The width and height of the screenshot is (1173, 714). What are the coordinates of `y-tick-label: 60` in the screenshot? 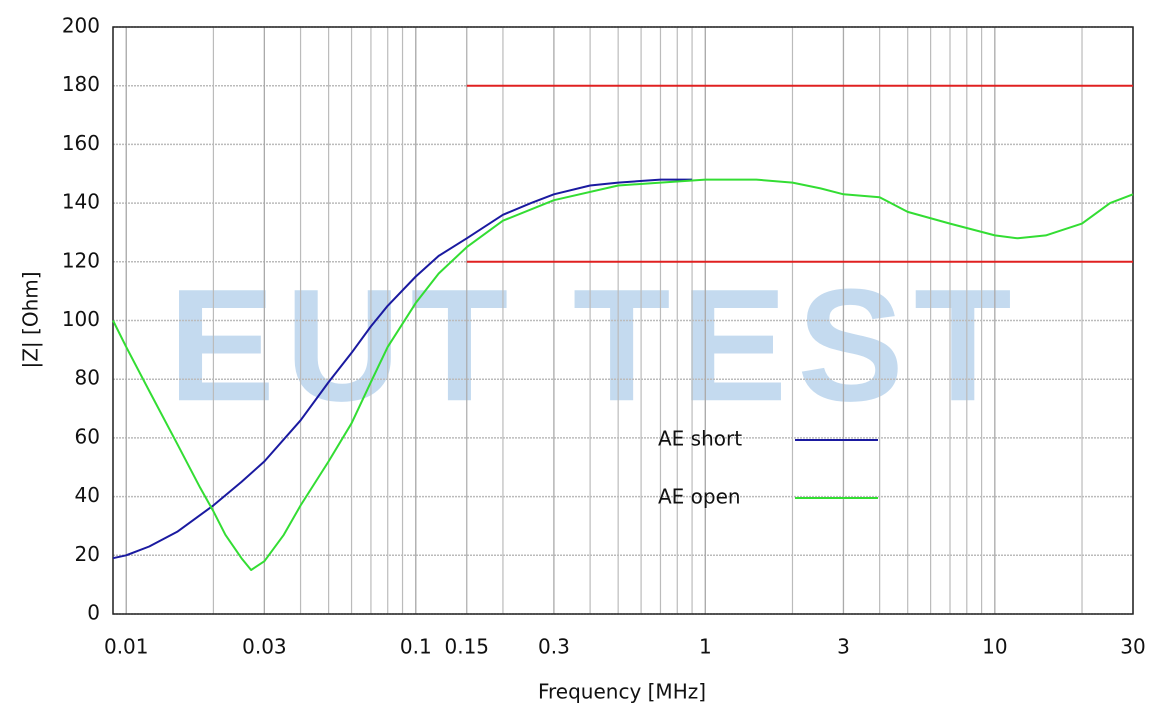 It's located at (87, 436).